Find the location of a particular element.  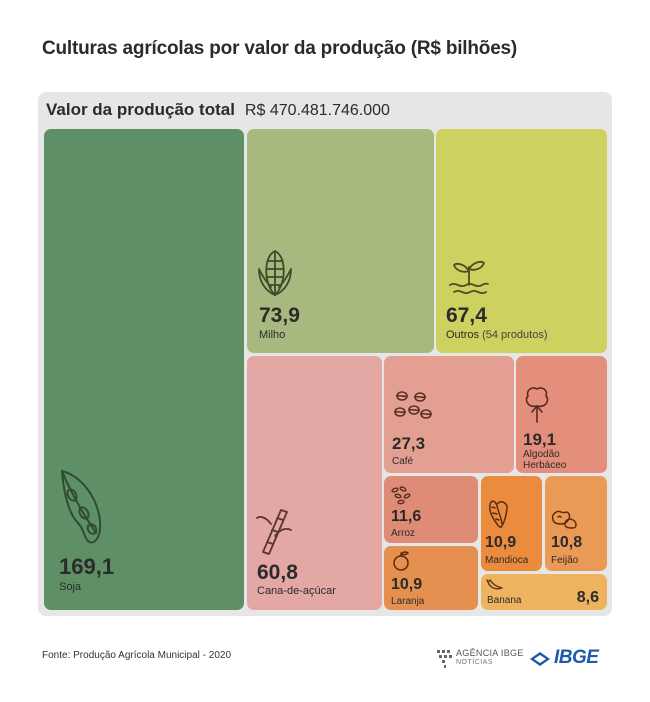

label-laranja: Laranja is located at coordinates (408, 601).